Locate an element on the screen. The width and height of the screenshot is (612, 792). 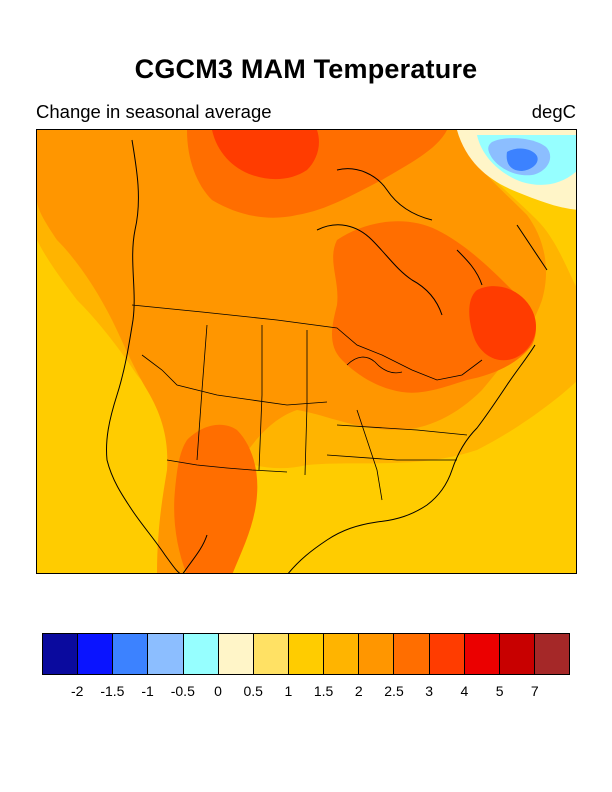
political-borders is located at coordinates (307, 402).